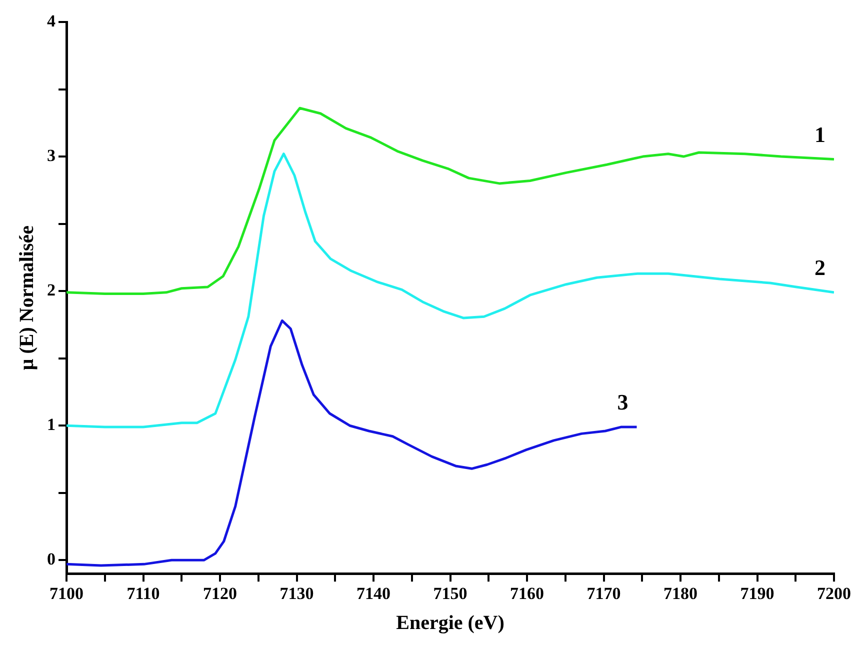  Describe the element at coordinates (67, 594) in the screenshot. I see `x-tick-label: 7100` at that location.